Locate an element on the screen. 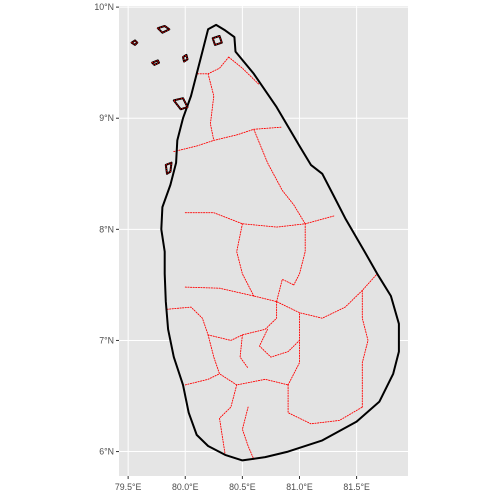 This screenshot has height=504, width=504. y-tick-label-1: 7°N is located at coordinates (106, 340).